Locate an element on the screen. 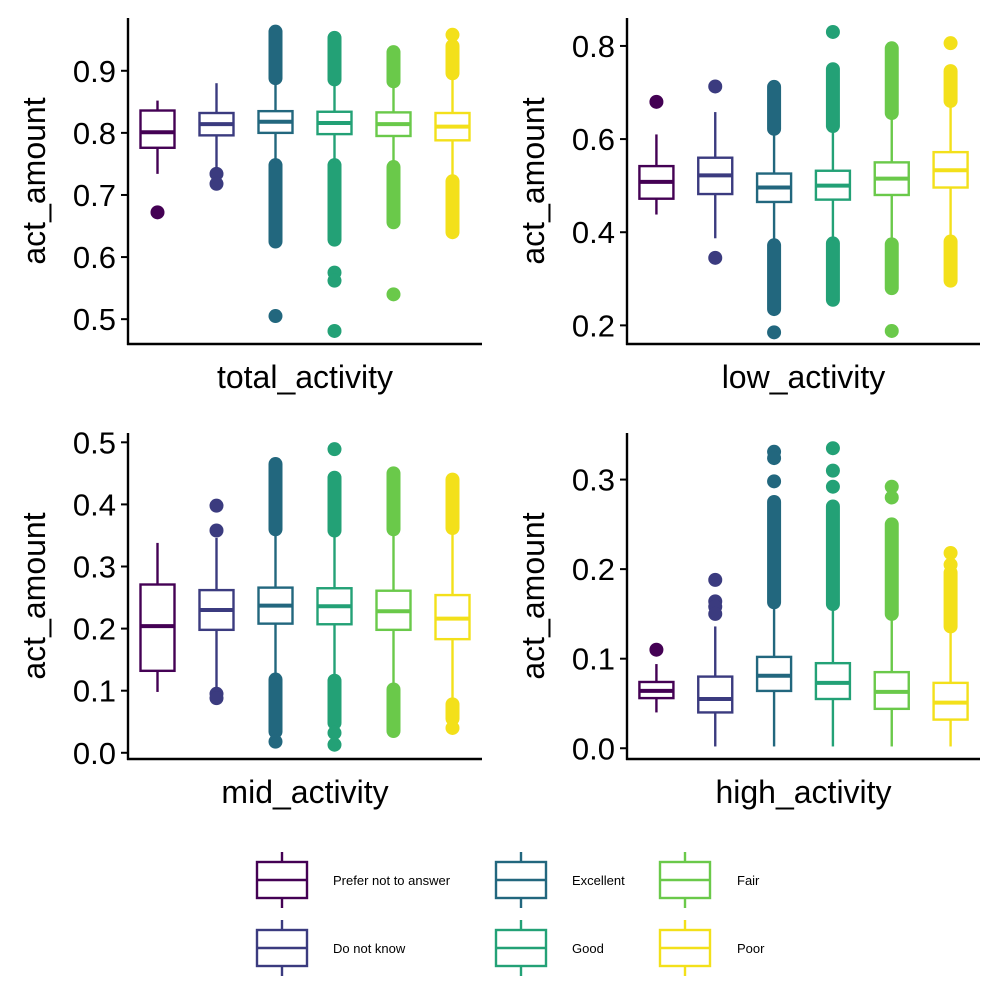 The width and height of the screenshot is (1000, 1000). y-tick-label: 0.1 is located at coordinates (593, 659).